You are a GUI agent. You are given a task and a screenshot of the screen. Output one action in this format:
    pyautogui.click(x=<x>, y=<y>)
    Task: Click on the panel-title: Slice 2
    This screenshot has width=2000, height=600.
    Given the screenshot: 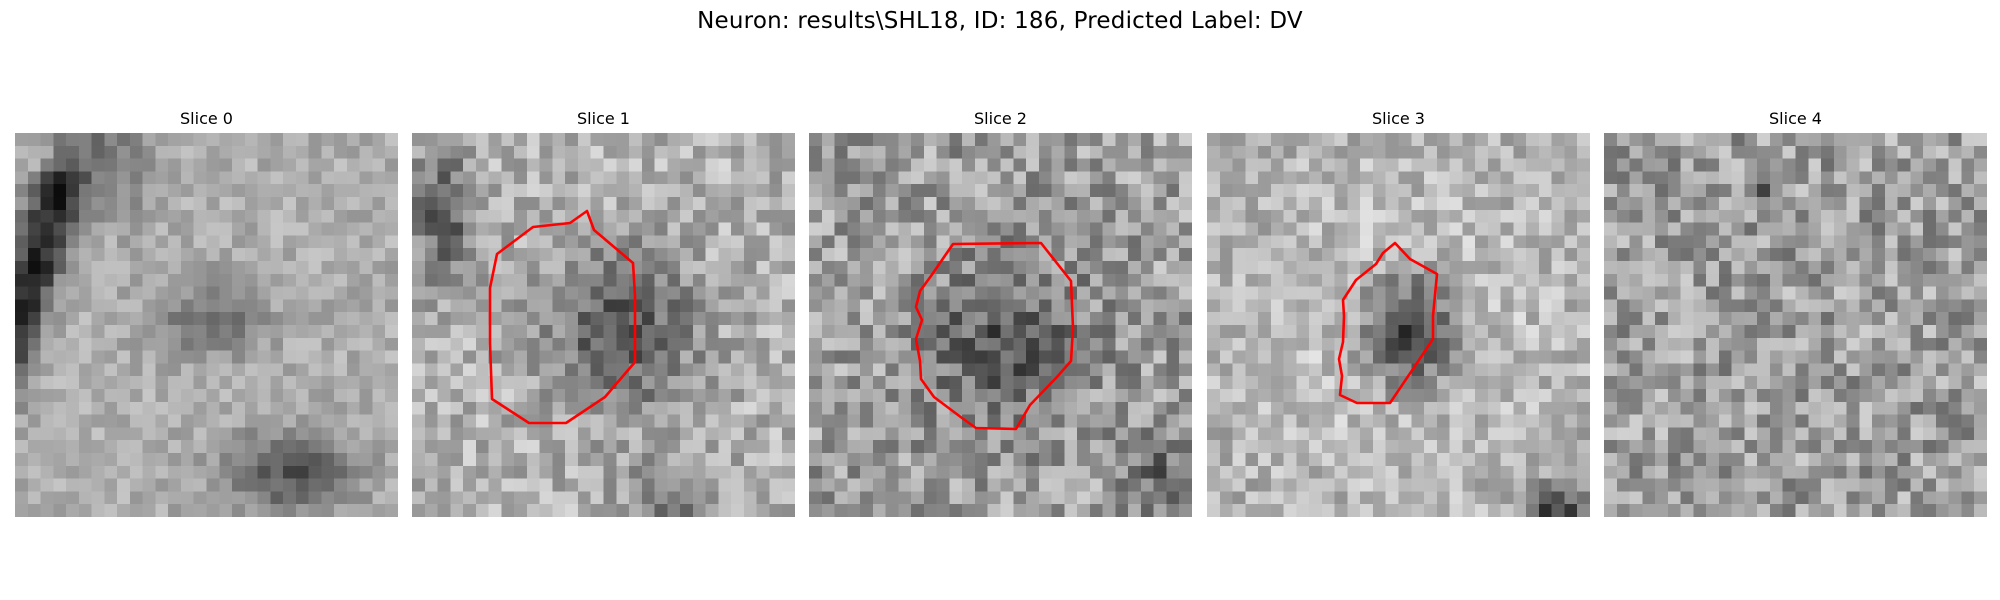 What is the action you would take?
    pyautogui.click(x=1000, y=118)
    